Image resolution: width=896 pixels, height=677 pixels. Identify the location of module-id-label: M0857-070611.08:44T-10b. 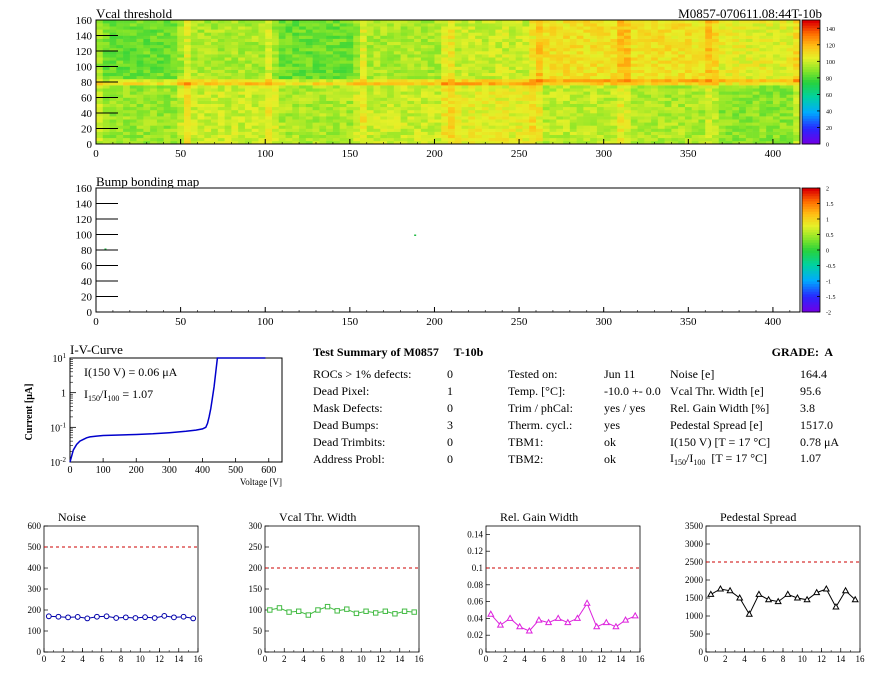
(750, 13).